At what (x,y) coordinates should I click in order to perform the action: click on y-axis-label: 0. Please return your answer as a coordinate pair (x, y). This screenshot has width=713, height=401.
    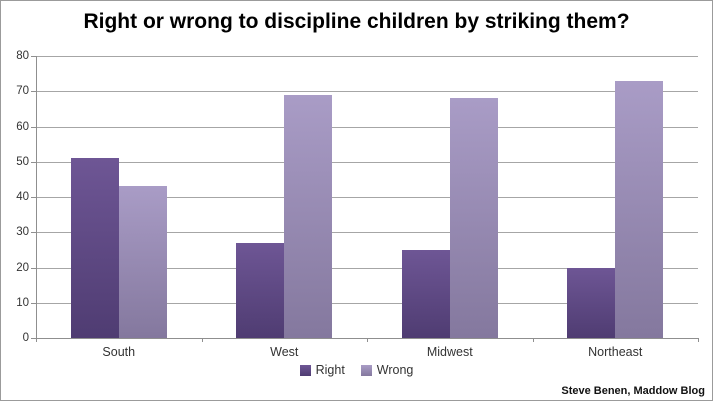
    Looking at the image, I should click on (25, 338).